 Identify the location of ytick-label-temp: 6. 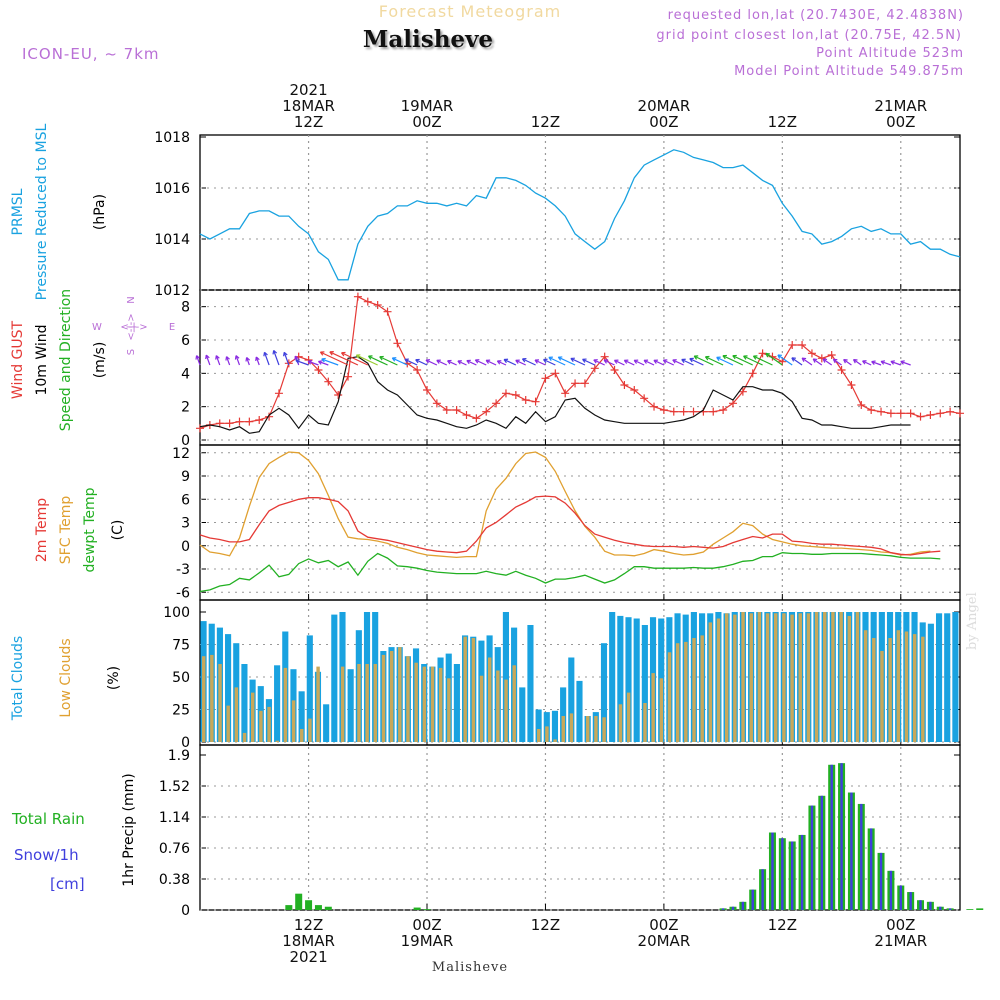
(185, 500).